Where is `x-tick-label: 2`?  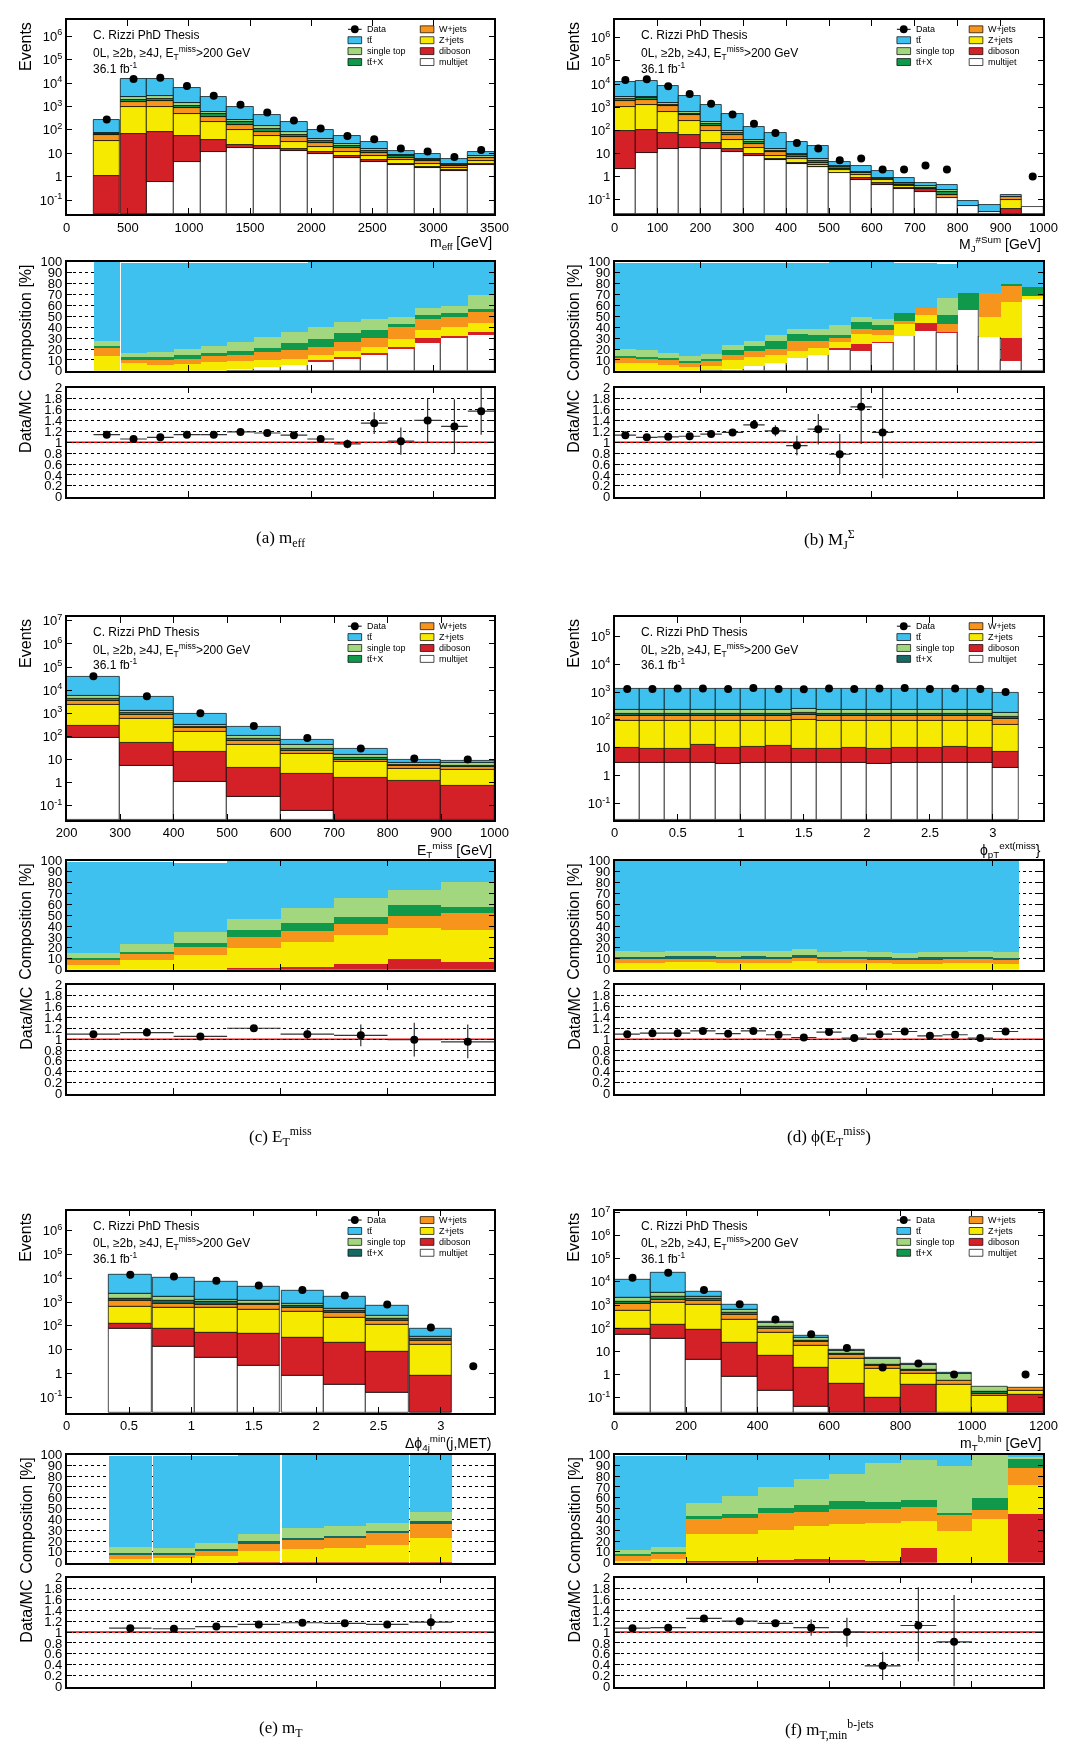
x-tick-label: 2 is located at coordinates (867, 833).